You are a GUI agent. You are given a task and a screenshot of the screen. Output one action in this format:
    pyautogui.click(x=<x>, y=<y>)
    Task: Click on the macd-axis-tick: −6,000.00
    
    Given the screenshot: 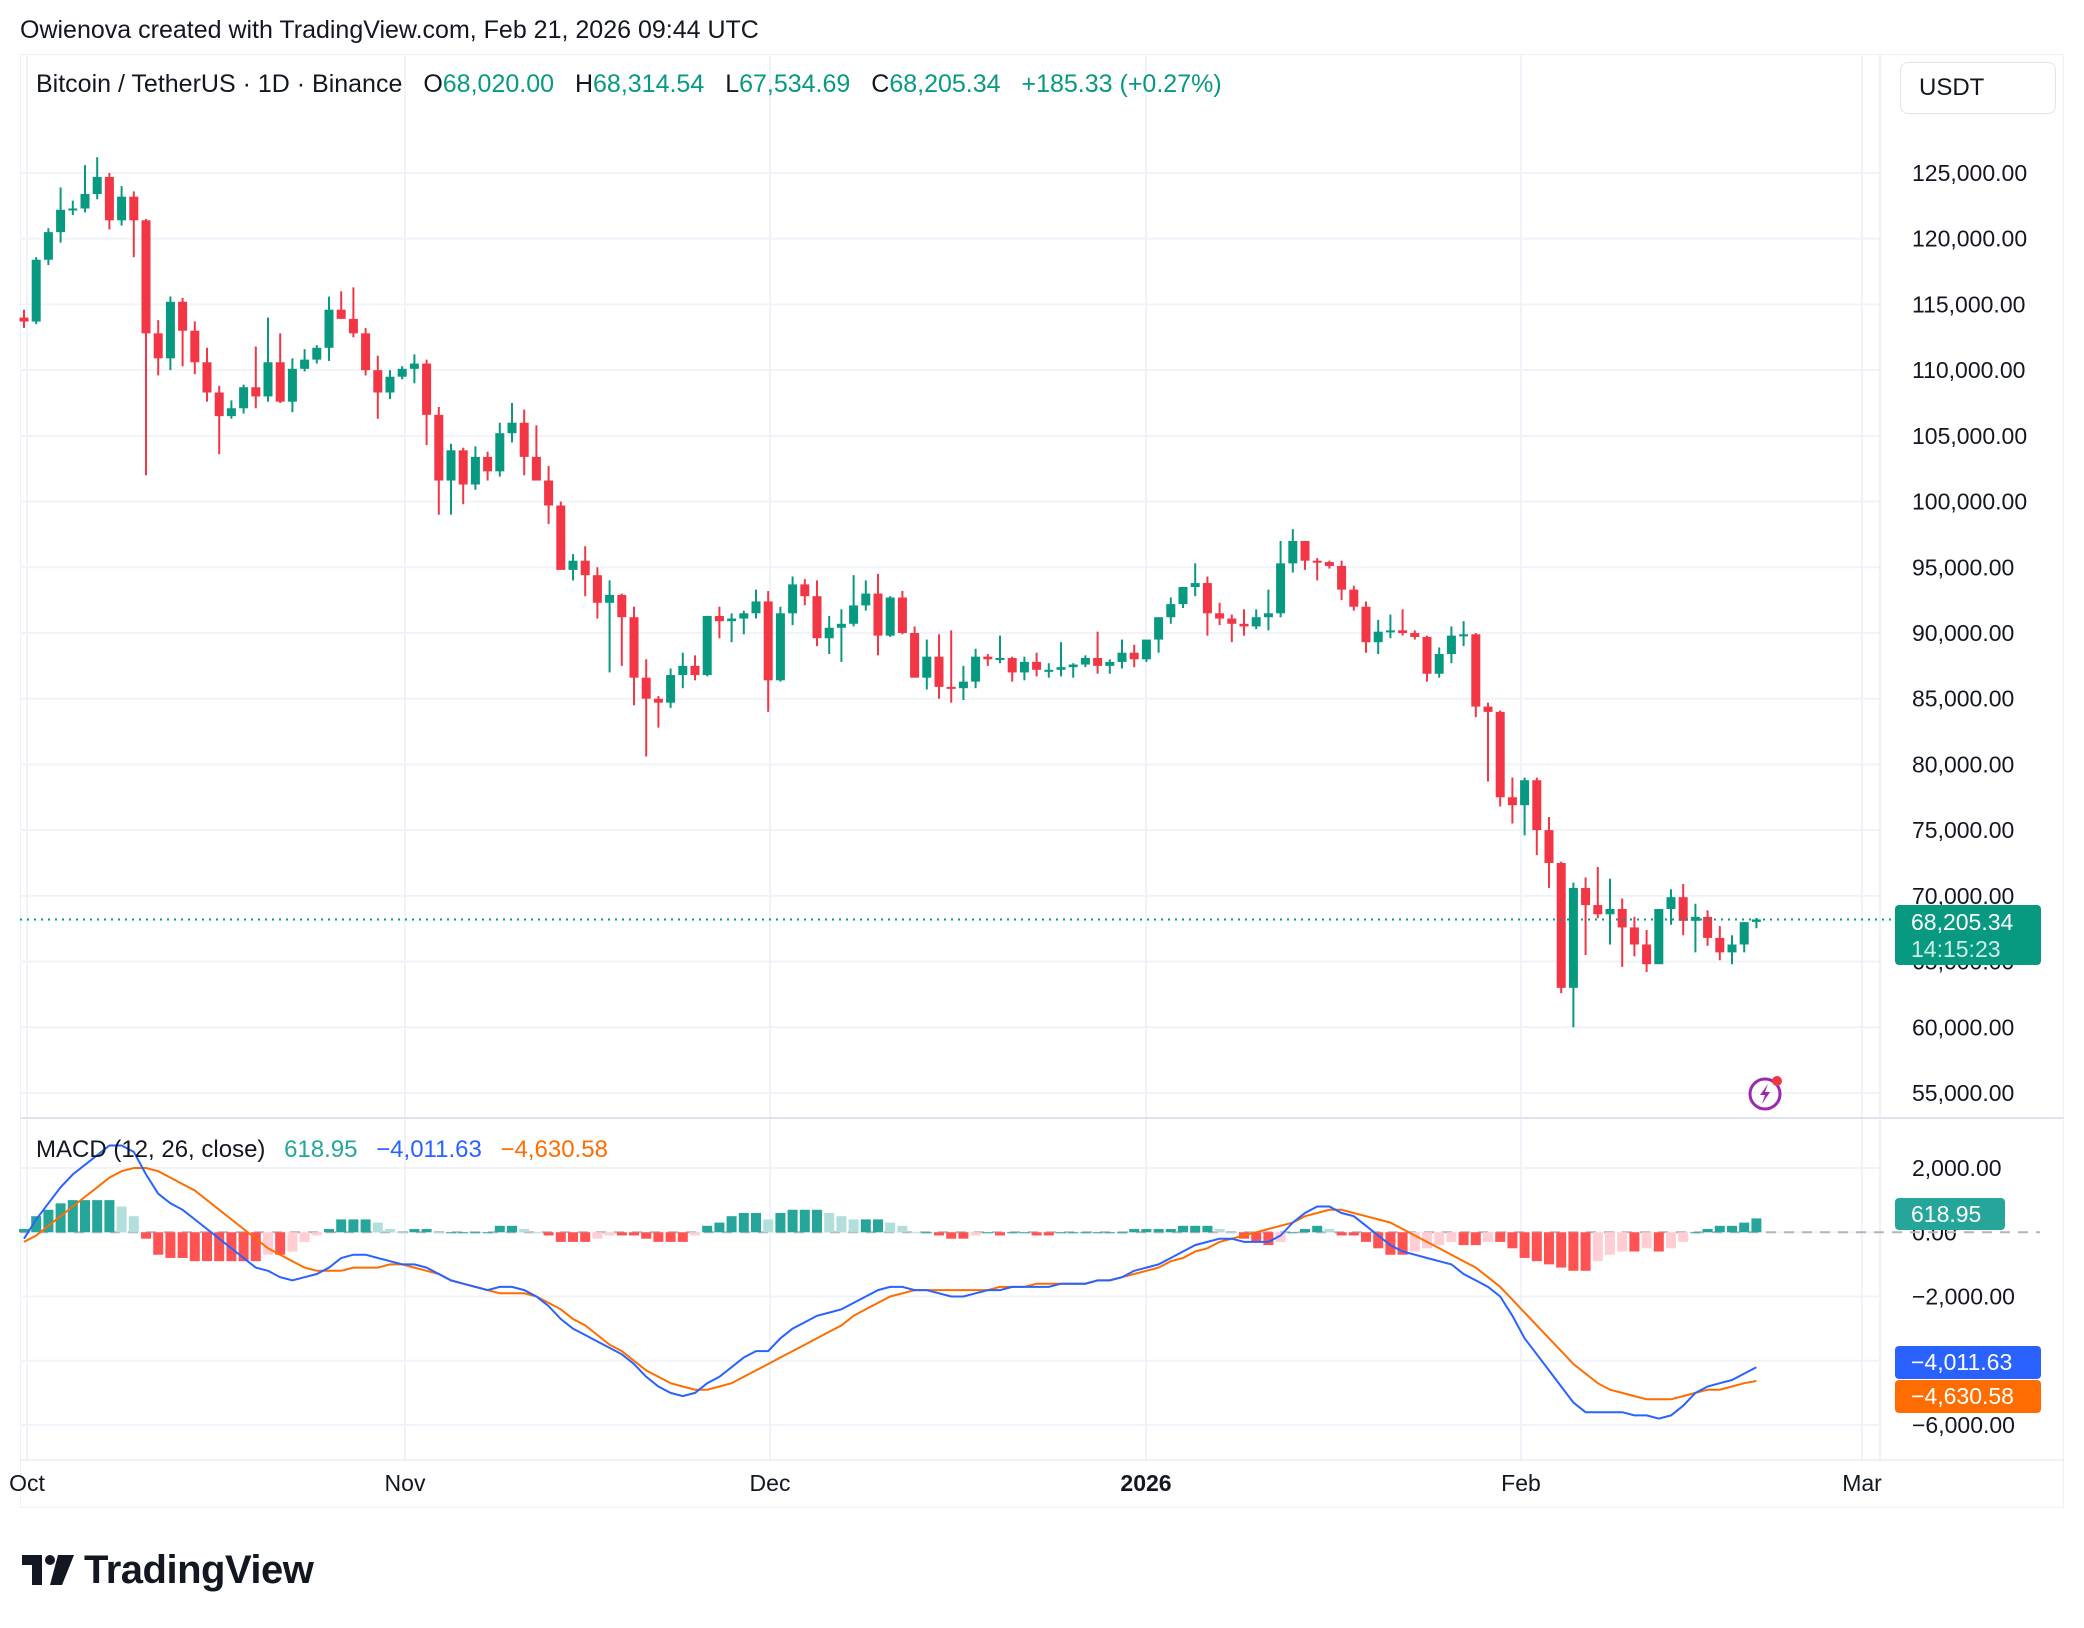 What is the action you would take?
    pyautogui.click(x=1963, y=1425)
    